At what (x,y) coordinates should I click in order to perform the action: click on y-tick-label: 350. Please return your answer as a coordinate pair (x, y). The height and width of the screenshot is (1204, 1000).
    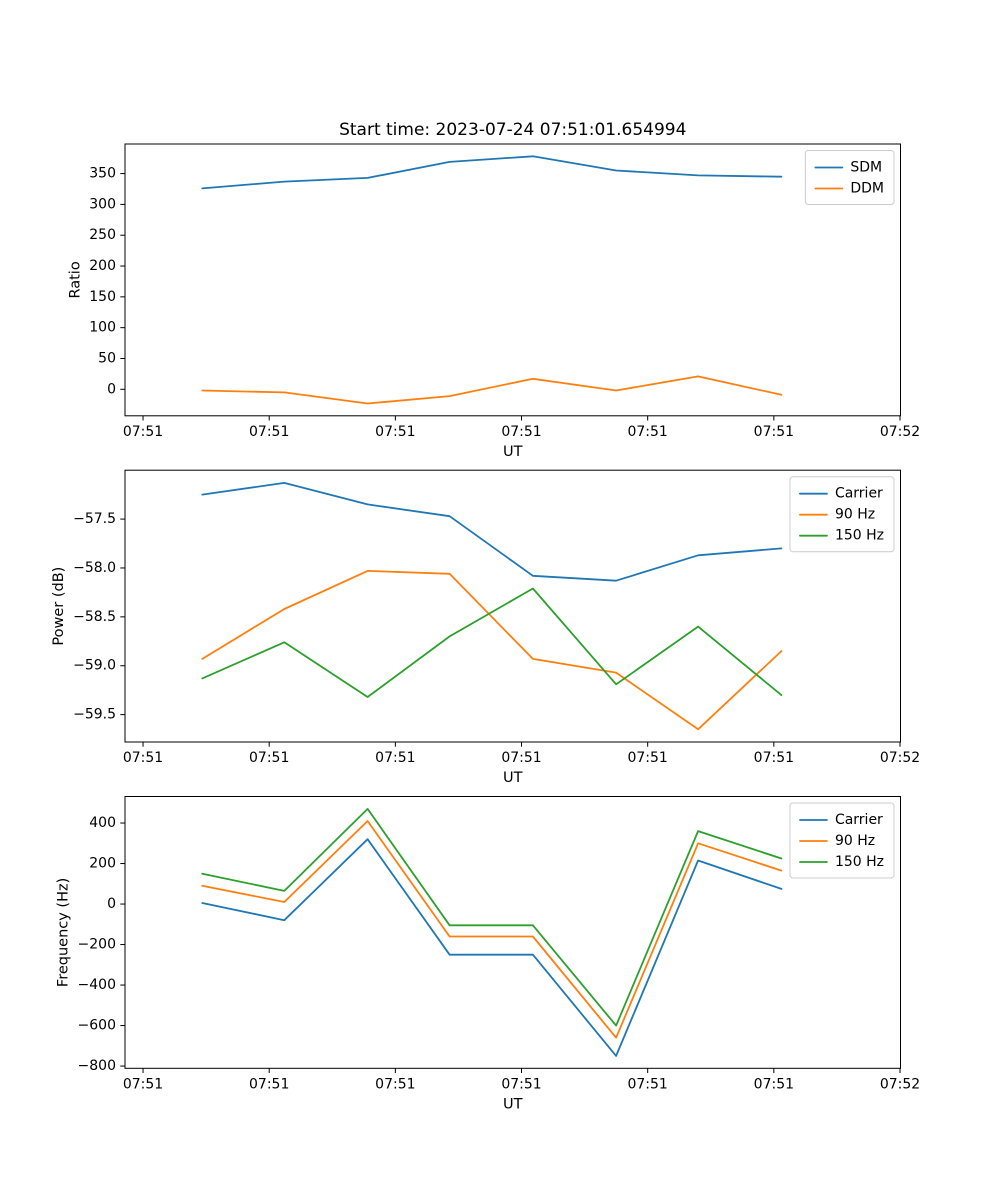
    Looking at the image, I should click on (102, 174).